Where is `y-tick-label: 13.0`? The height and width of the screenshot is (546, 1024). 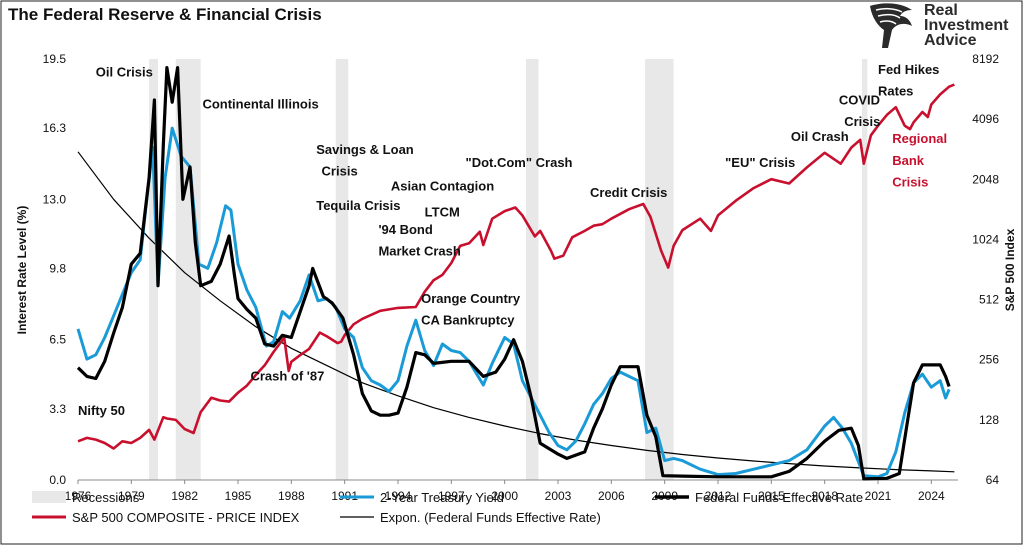 y-tick-label: 13.0 is located at coordinates (55, 199).